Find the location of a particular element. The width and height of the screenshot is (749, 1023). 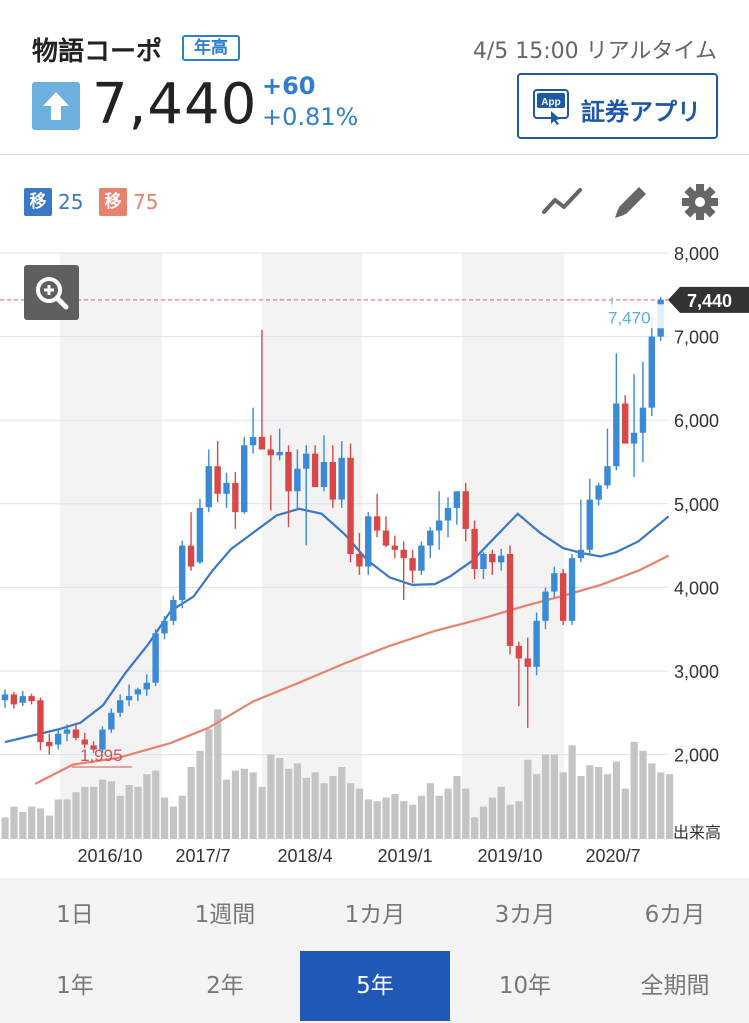

period-button: 1週間 is located at coordinates (225, 915).